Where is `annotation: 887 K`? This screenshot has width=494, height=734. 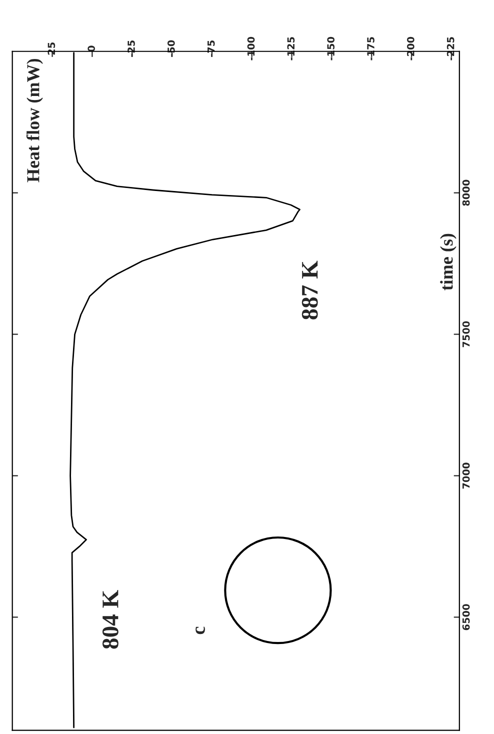 annotation: 887 K is located at coordinates (310, 290).